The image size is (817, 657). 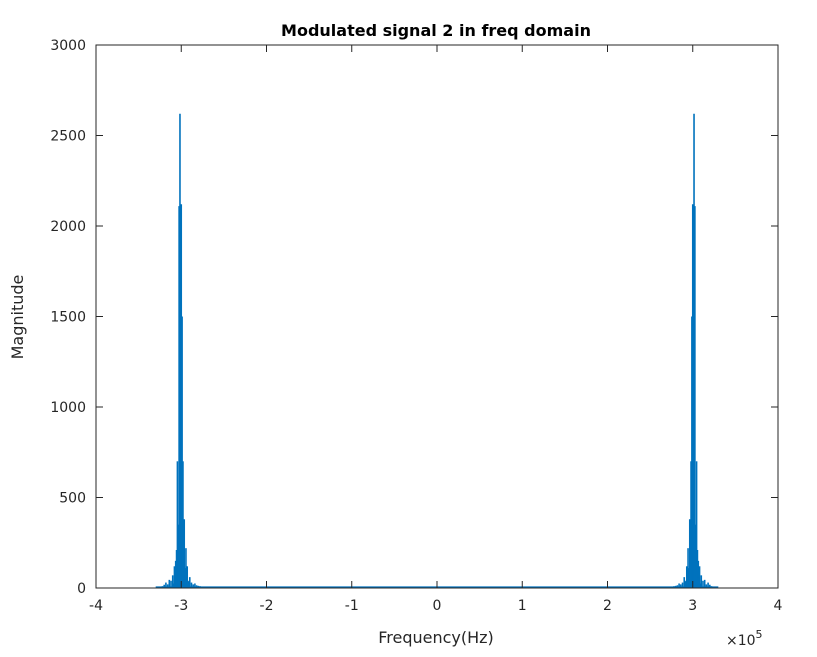 What do you see at coordinates (68, 46) in the screenshot?
I see `y-tick-label: 3000` at bounding box center [68, 46].